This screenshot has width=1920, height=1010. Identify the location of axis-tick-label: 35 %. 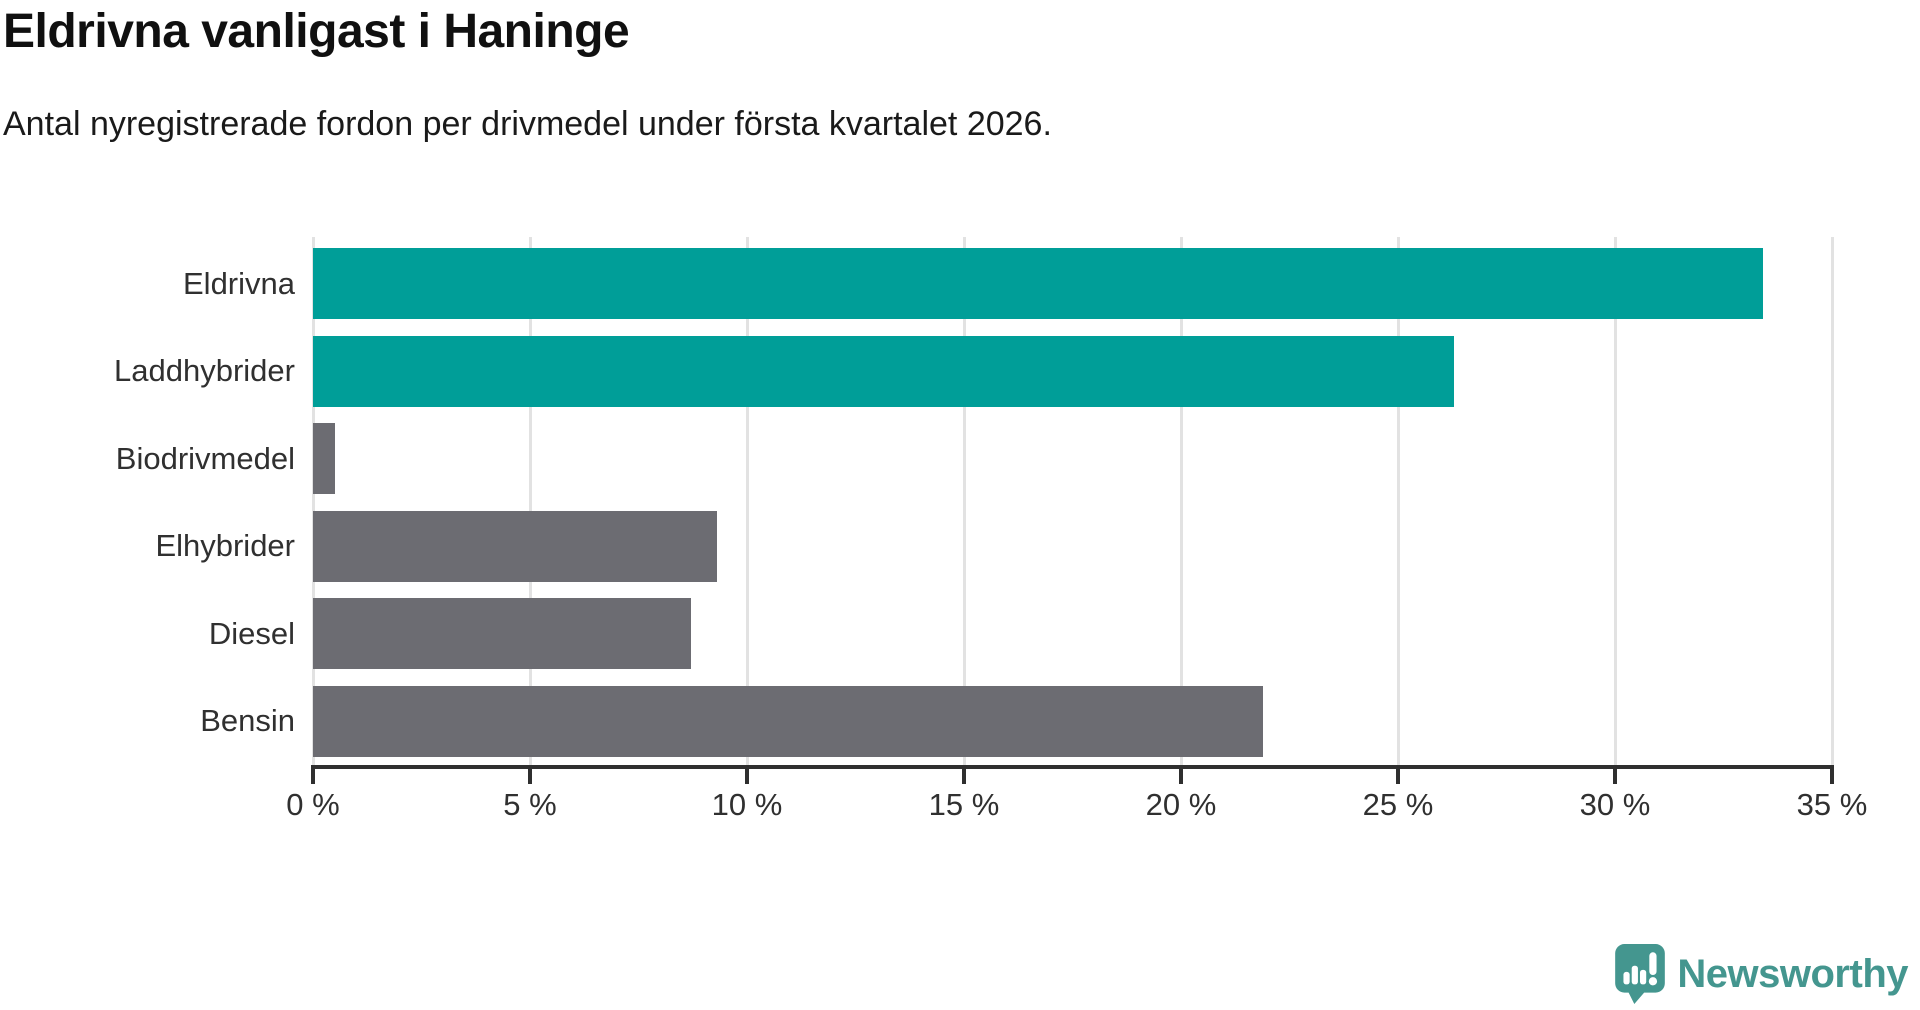
(1832, 804).